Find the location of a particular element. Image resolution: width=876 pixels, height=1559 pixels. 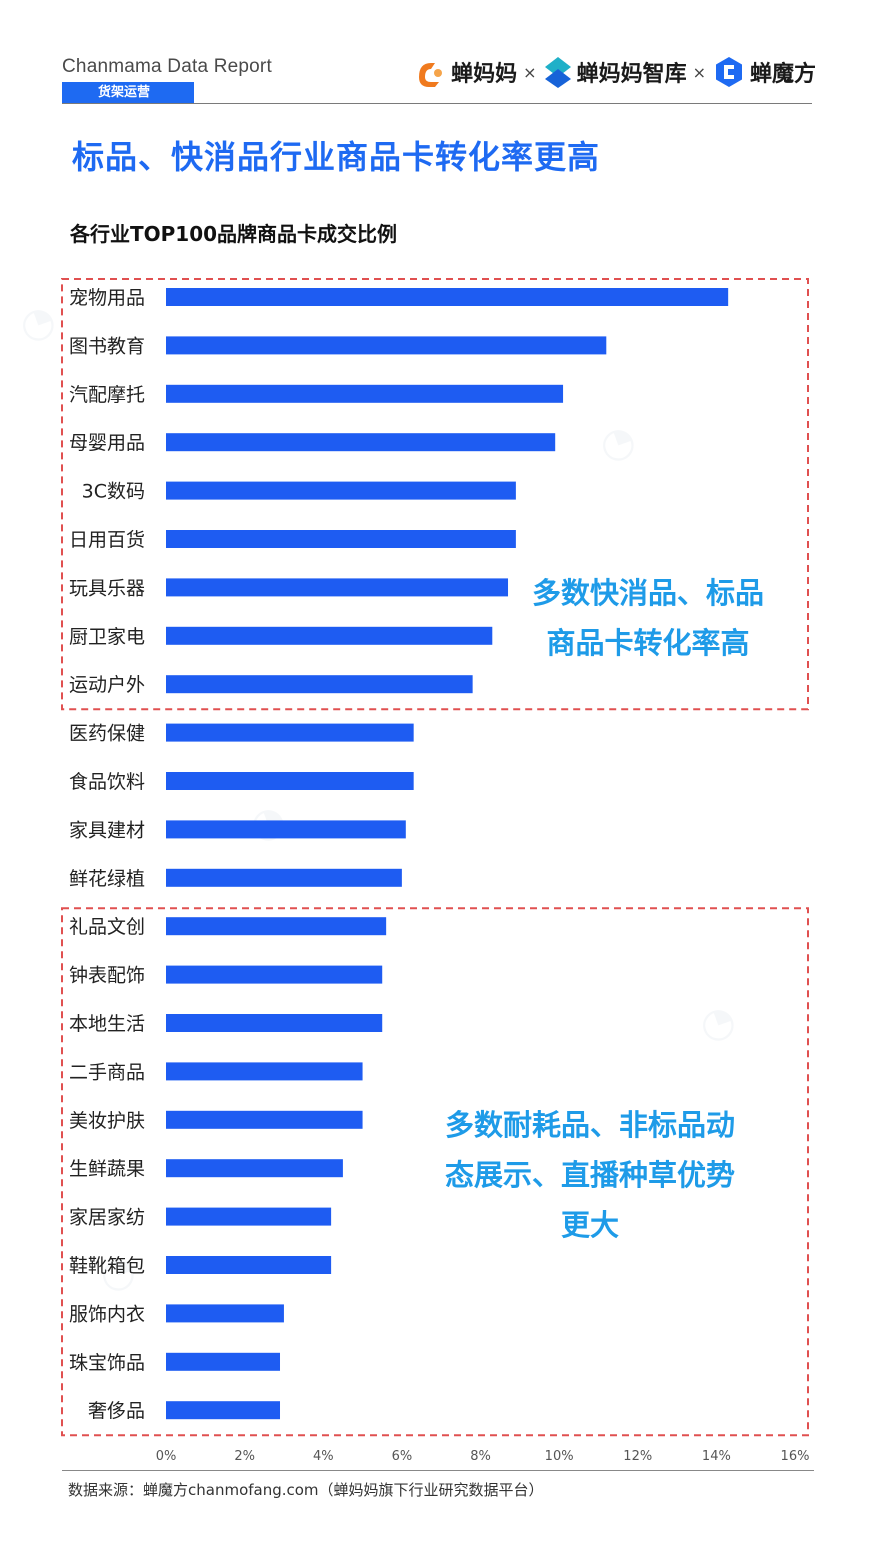

x-tick-label: 6% is located at coordinates (402, 1456).